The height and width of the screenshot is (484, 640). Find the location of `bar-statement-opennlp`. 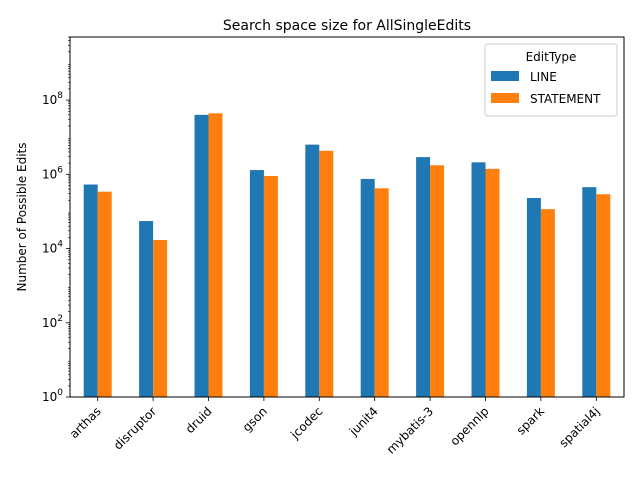

bar-statement-opennlp is located at coordinates (492, 282).